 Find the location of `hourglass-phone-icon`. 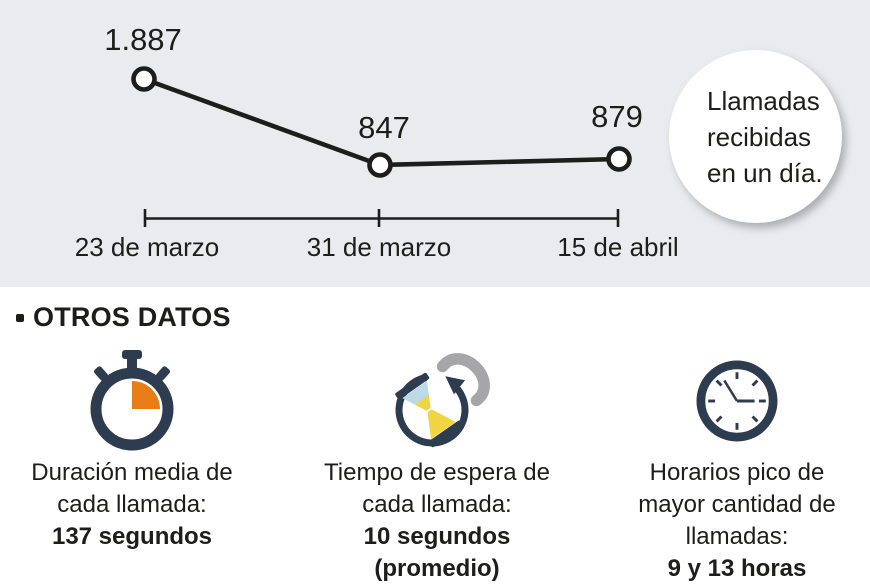

hourglass-phone-icon is located at coordinates (442, 400).